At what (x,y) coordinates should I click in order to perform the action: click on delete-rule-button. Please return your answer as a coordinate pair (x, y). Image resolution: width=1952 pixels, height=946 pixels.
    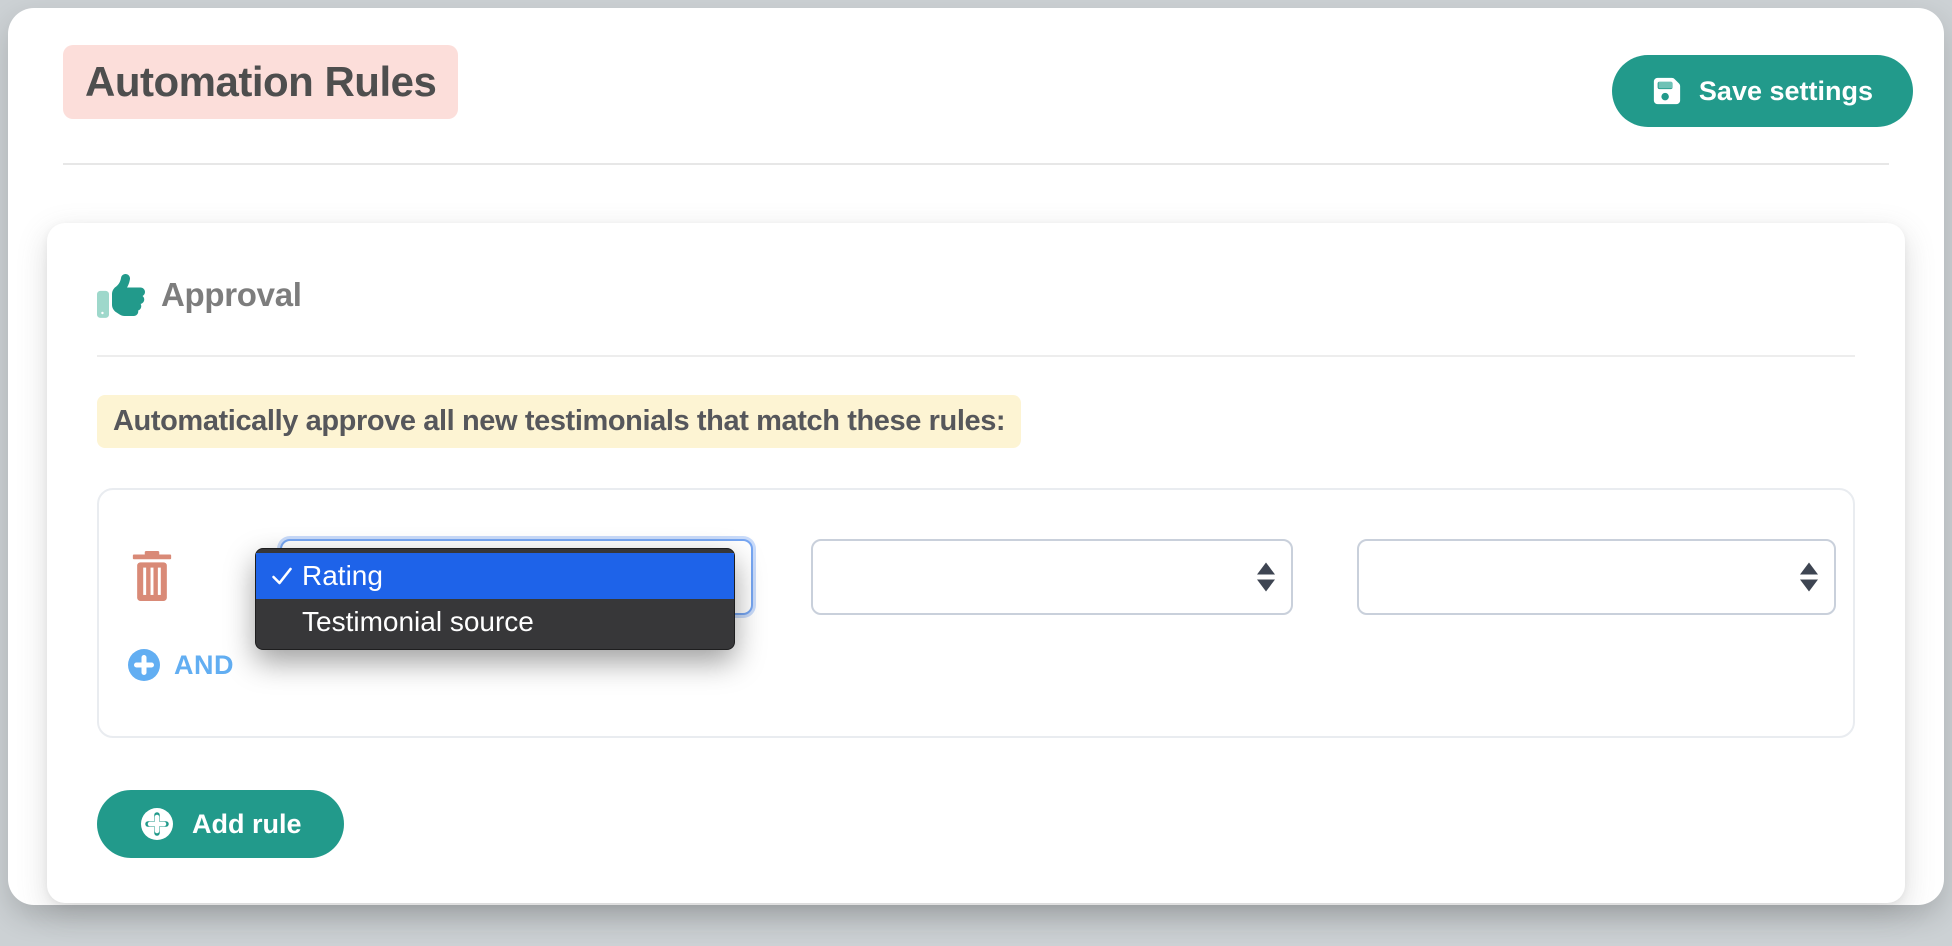
    Looking at the image, I should click on (153, 576).